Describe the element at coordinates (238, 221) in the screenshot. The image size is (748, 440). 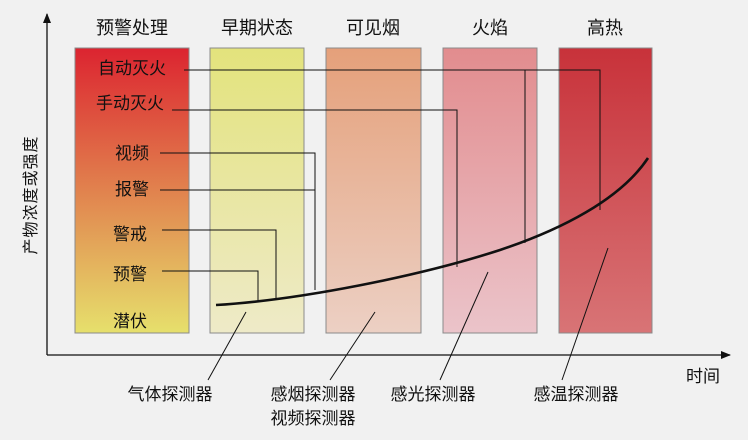
I see `leader-video` at that location.